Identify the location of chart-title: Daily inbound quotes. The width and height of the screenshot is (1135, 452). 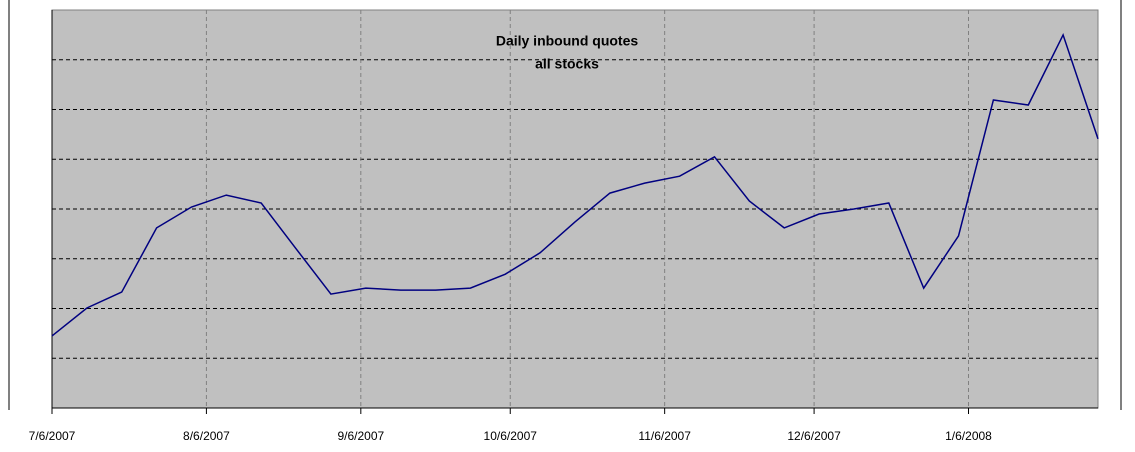
(567, 41).